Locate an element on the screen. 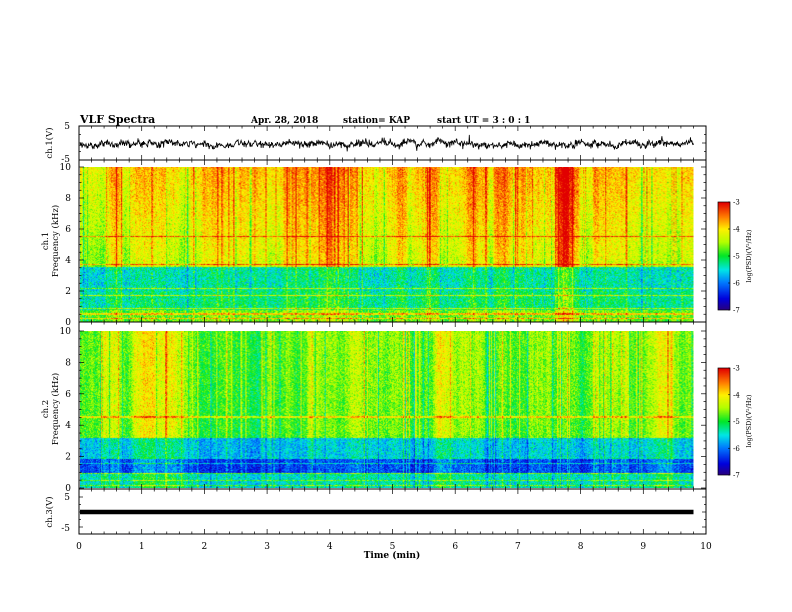 This screenshot has width=792, height=612. ch2-colorbar-label: log(PSD)(V²/Hz) is located at coordinates (749, 420).